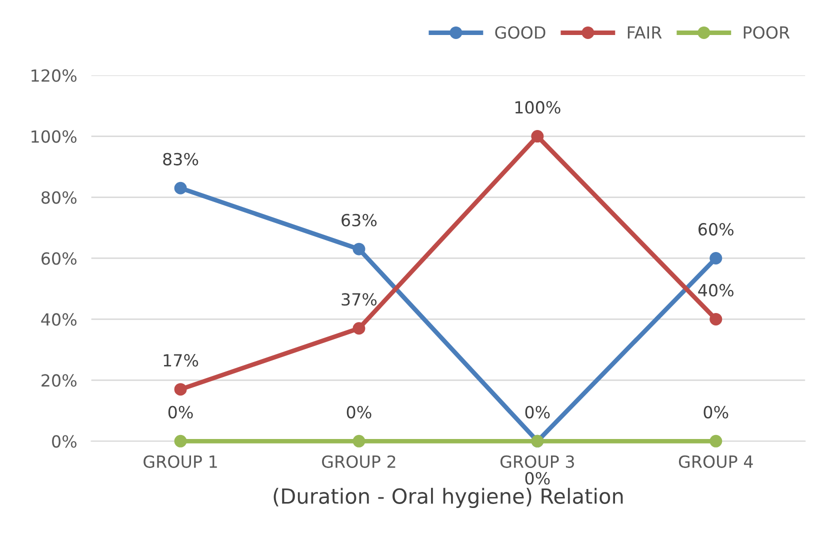  Describe the element at coordinates (520, 32) in the screenshot. I see `legend-label: GOOD` at that location.